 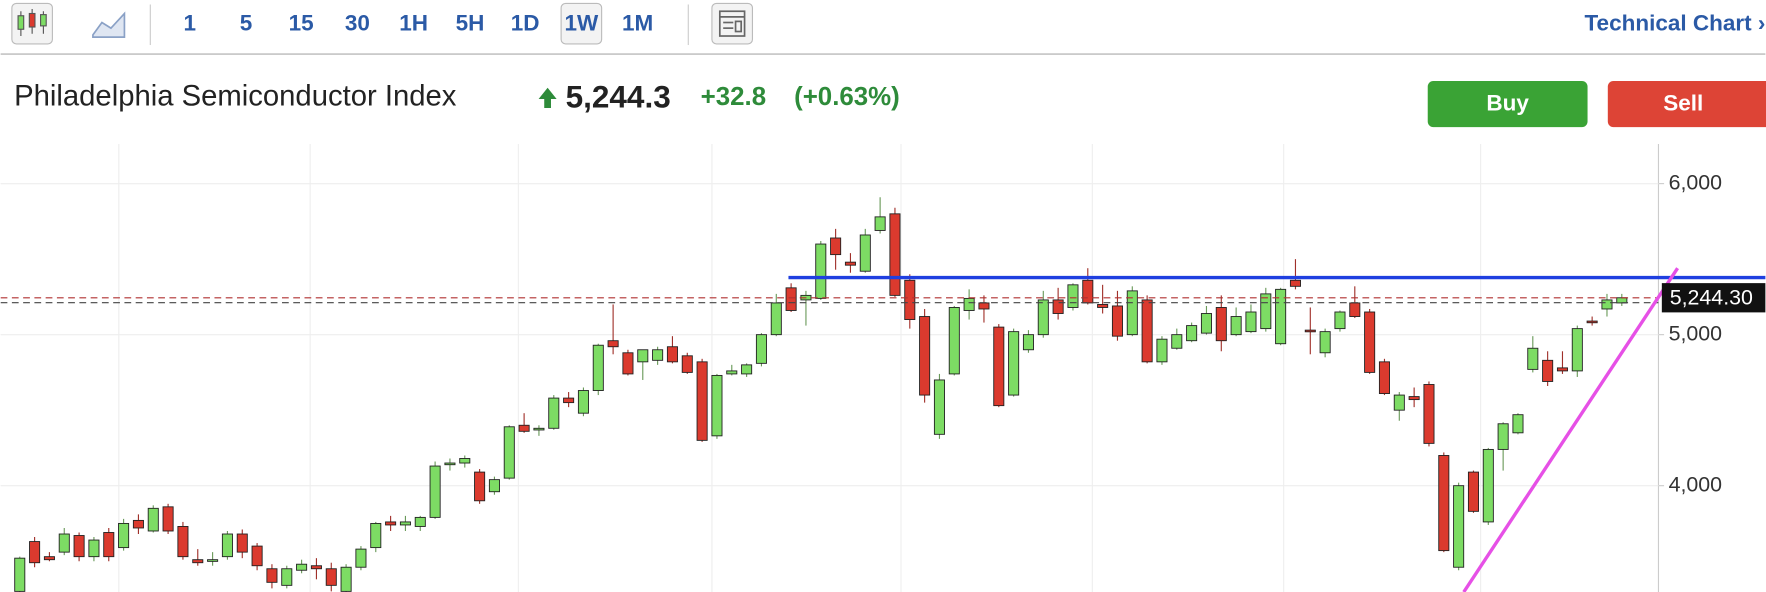 What do you see at coordinates (109, 24) in the screenshot?
I see `line-type-button` at bounding box center [109, 24].